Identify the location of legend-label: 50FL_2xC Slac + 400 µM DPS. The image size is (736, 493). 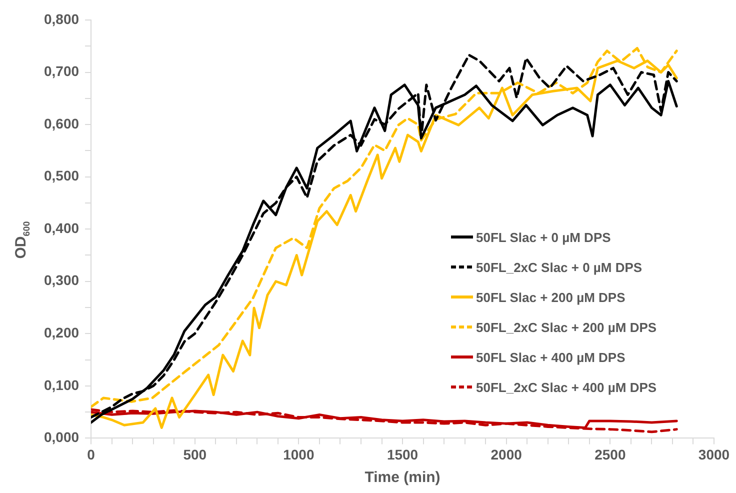
(566, 387).